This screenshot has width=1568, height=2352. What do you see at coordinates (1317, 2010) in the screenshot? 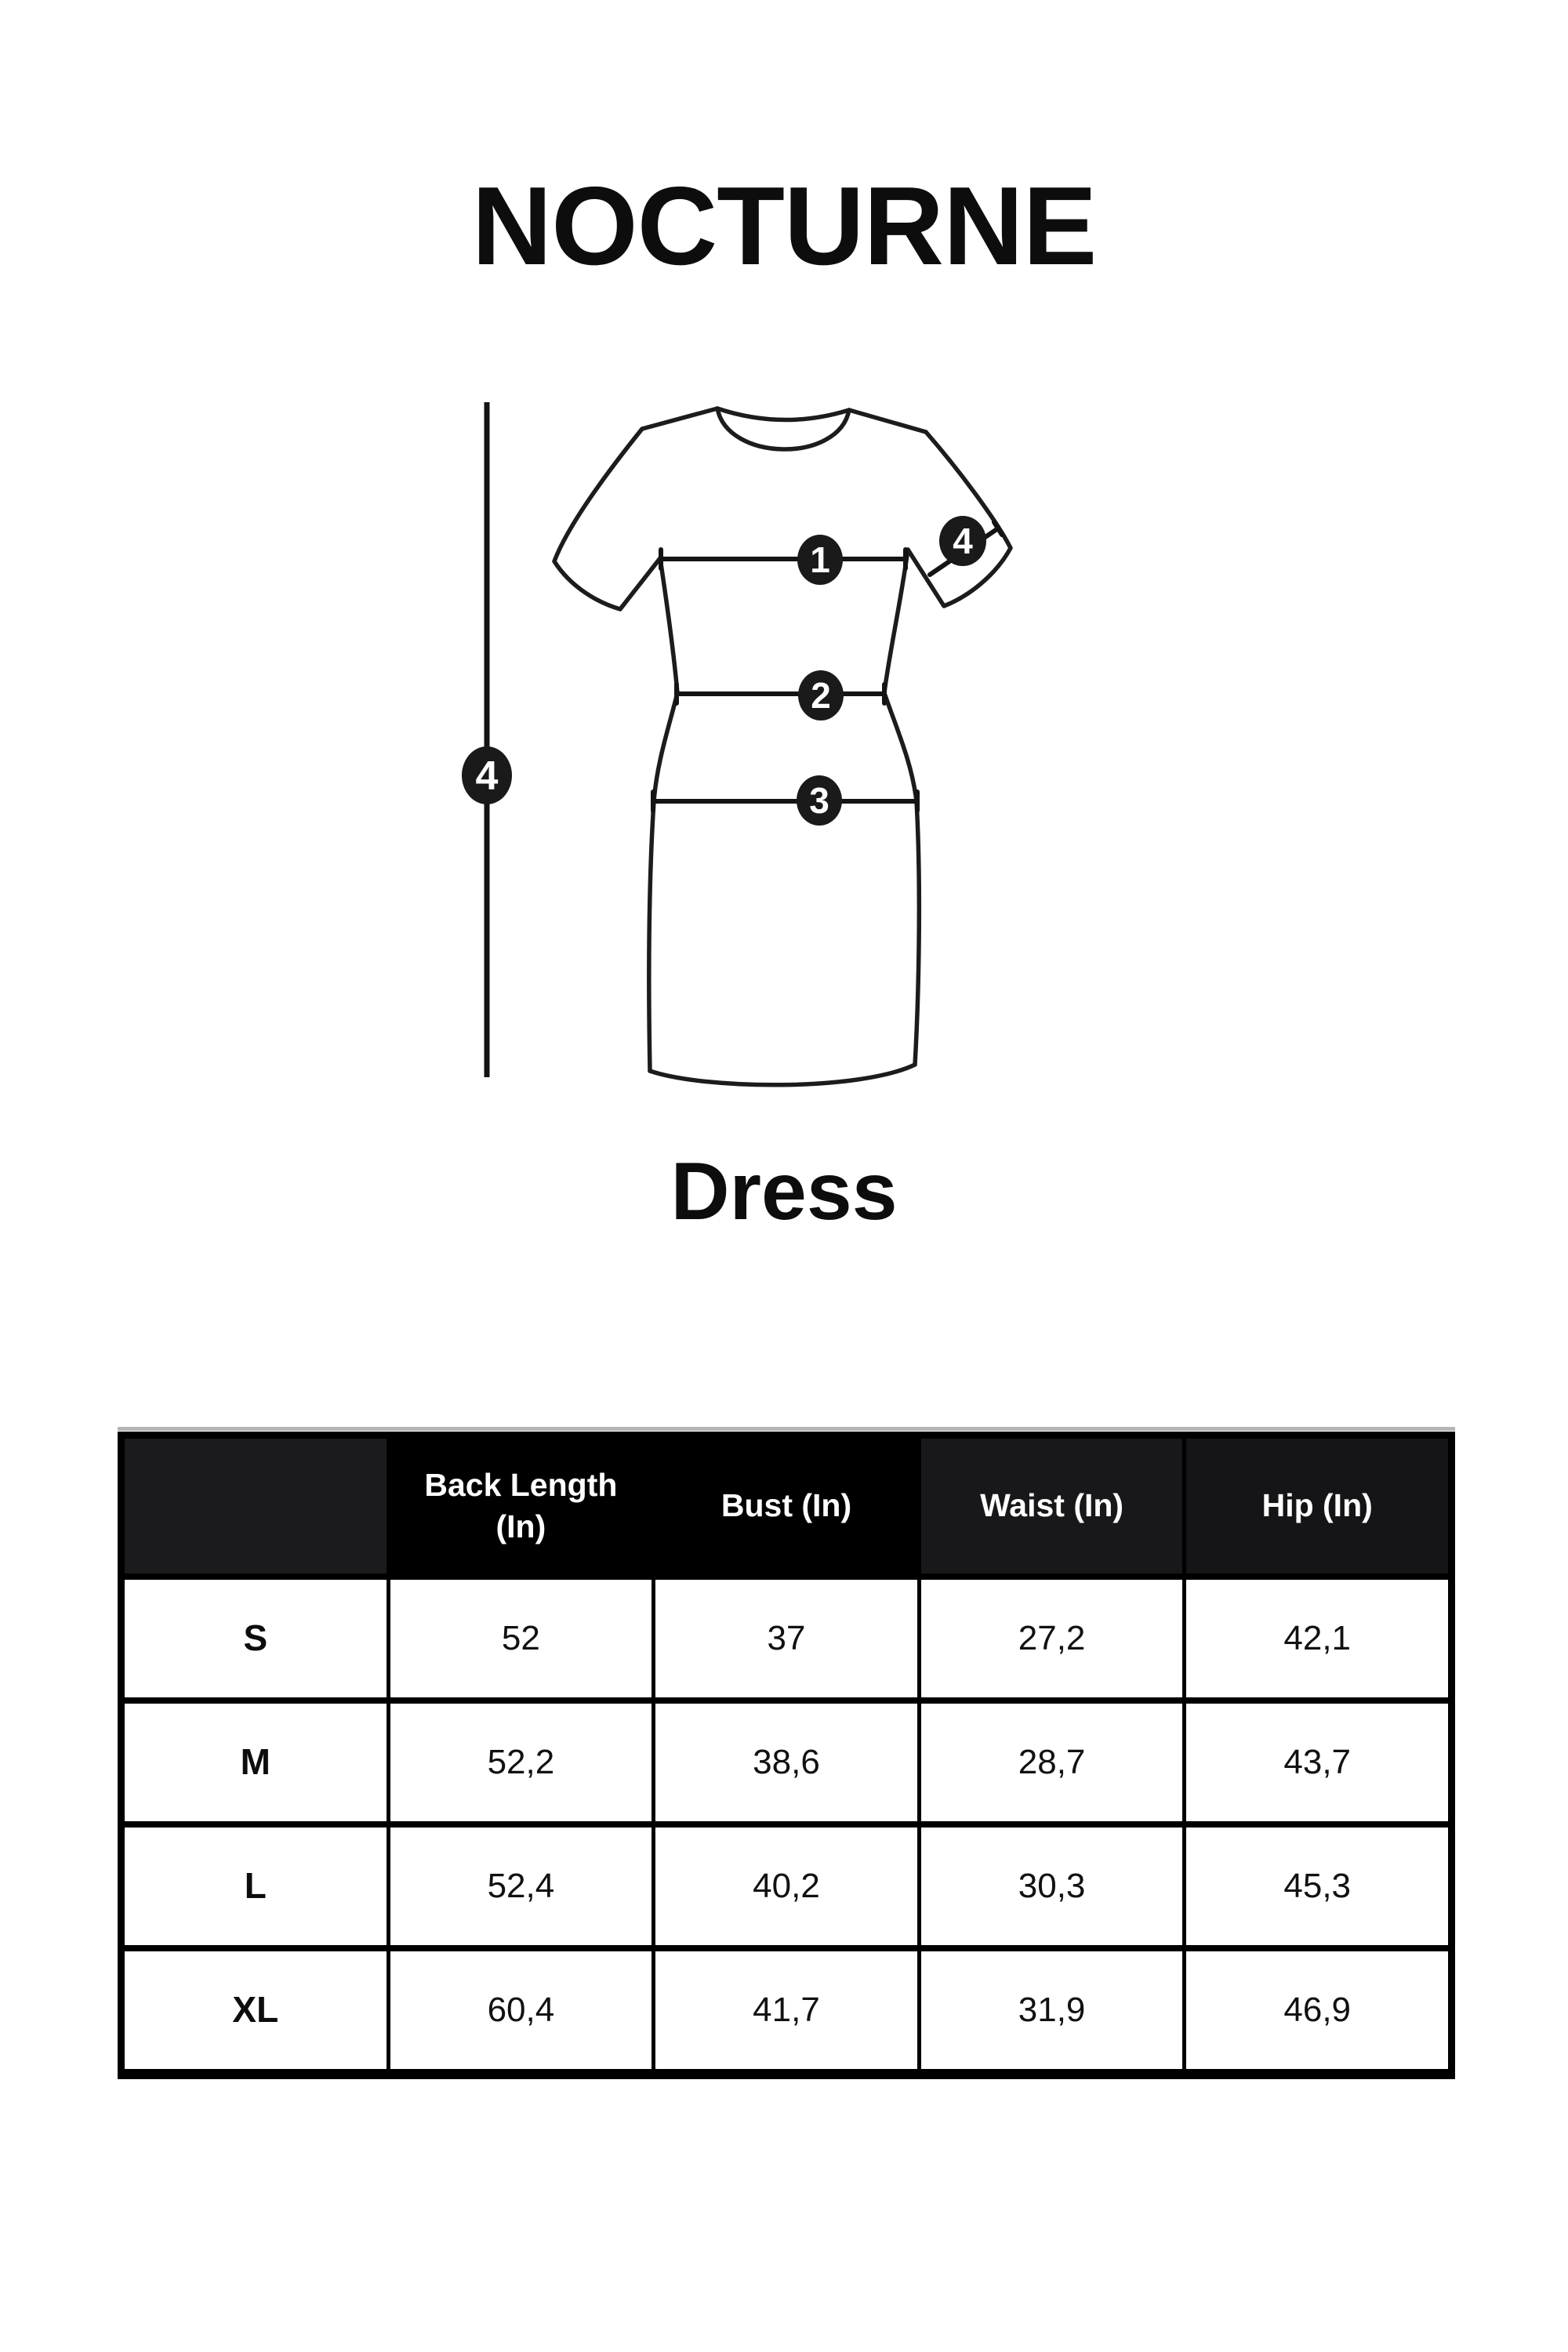
I see `hip-value: 46,9` at bounding box center [1317, 2010].